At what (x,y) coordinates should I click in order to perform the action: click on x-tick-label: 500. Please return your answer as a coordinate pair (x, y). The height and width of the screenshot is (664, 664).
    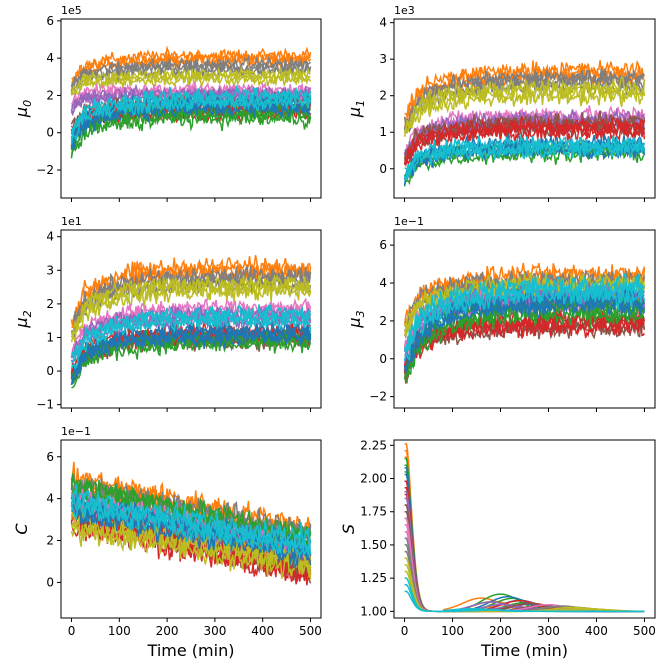
    Looking at the image, I should click on (310, 631).